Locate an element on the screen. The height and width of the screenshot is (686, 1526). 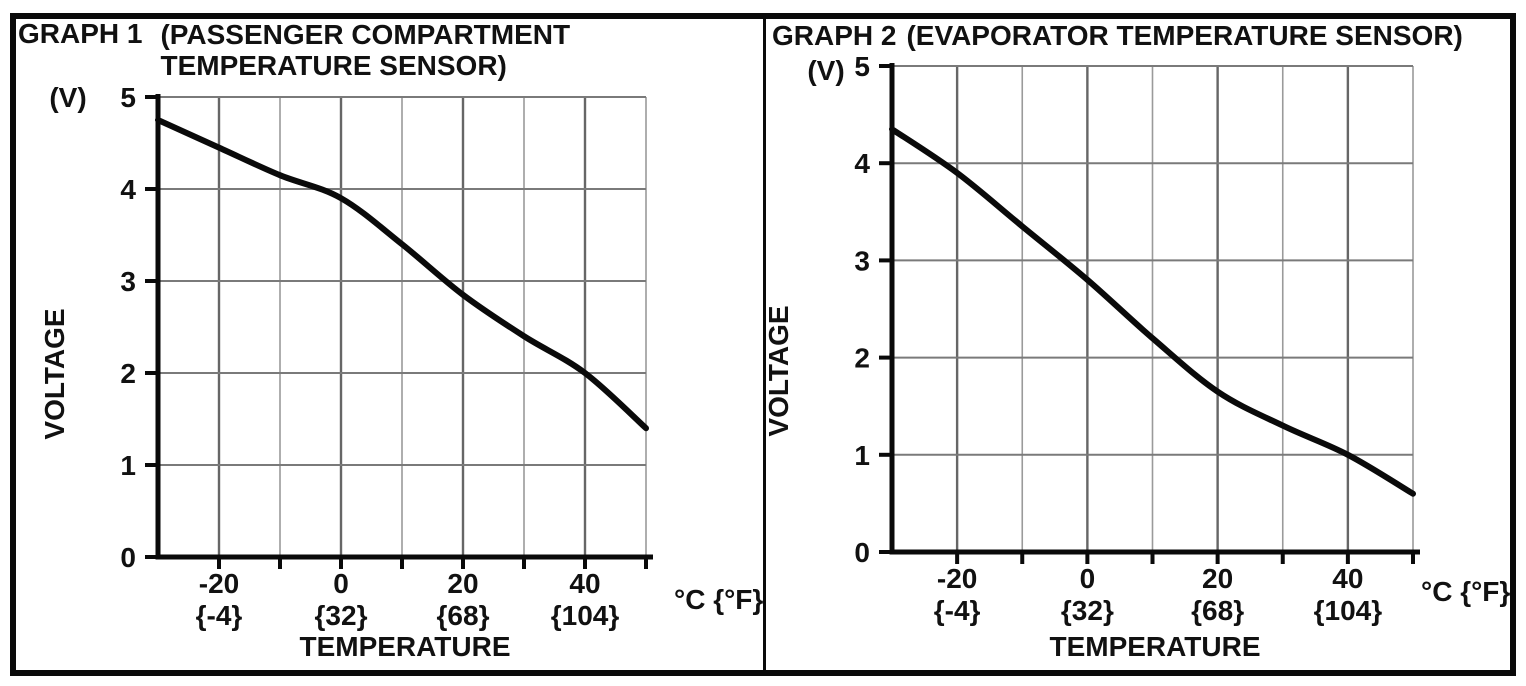
graph1-label: GRAPH 1 is located at coordinates (80, 33).